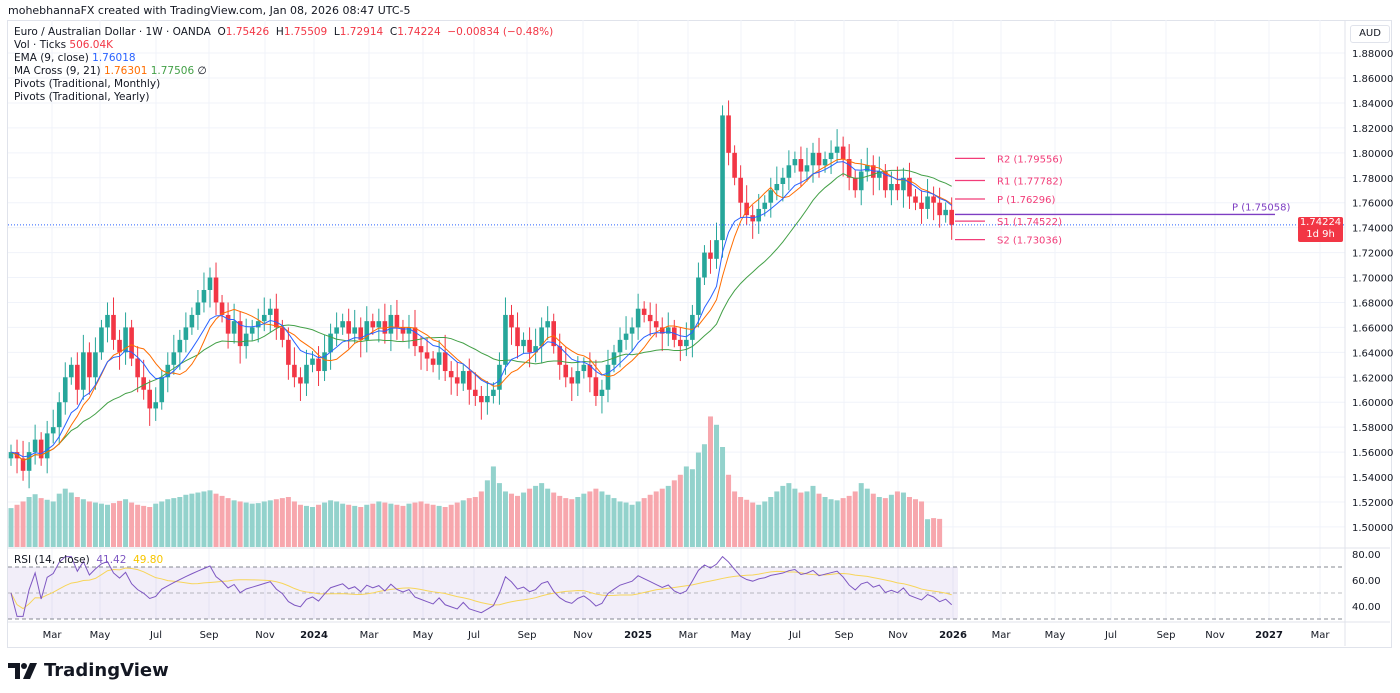 This screenshot has width=1400, height=693. I want to click on last-price-label: 1.74224 1d 9h, so click(1320, 229).